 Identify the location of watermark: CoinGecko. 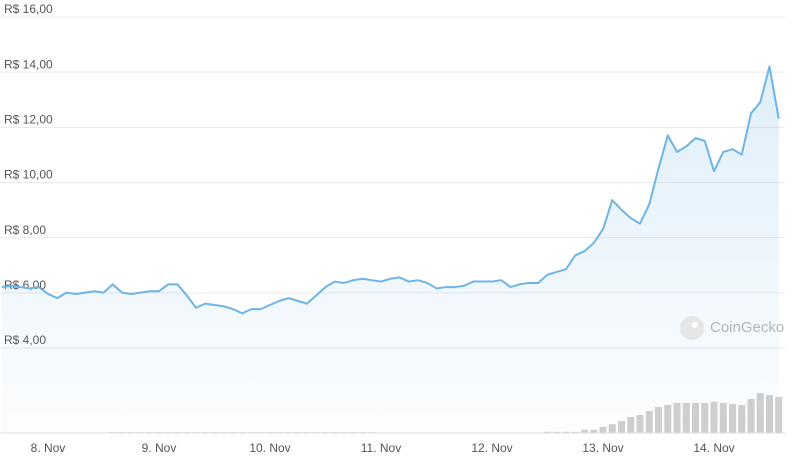
(732, 328).